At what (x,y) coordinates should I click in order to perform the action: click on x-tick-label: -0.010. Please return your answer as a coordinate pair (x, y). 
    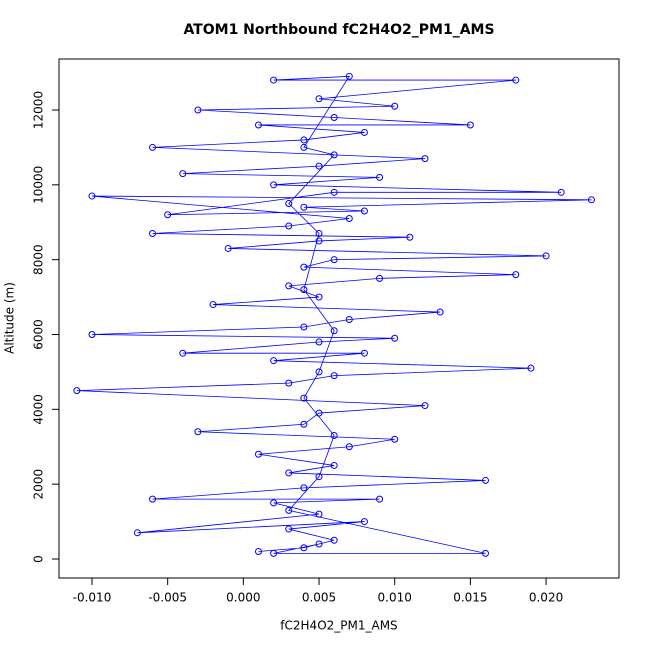
    Looking at the image, I should click on (92, 598).